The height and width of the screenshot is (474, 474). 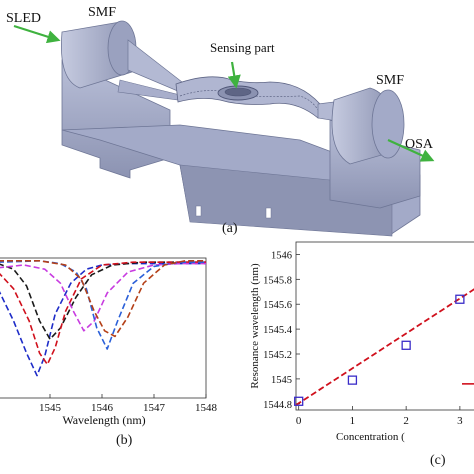 I want to click on sensing-chamber-hole, so click(x=238, y=92).